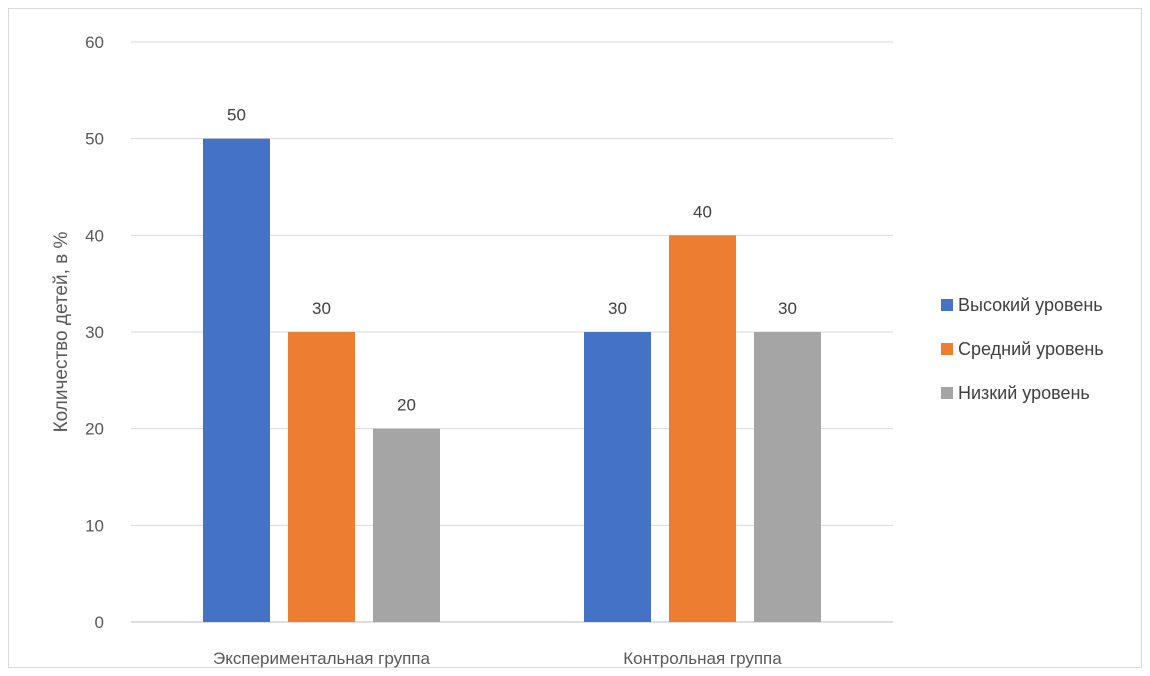  I want to click on y-tick-label: 10, so click(94, 525).